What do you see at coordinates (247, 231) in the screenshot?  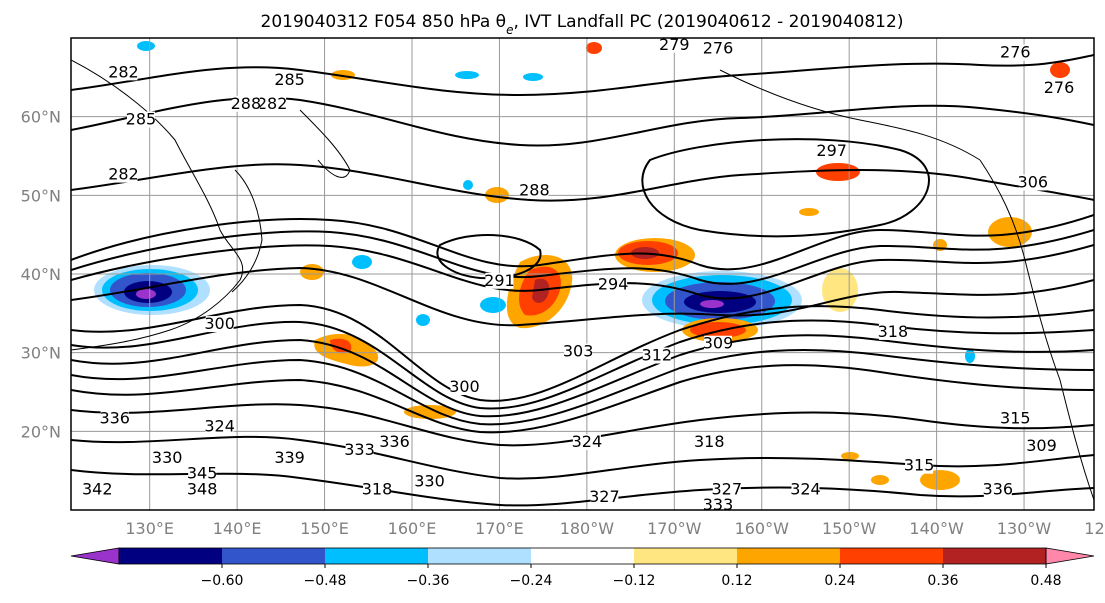 I see `coastline-japan` at bounding box center [247, 231].